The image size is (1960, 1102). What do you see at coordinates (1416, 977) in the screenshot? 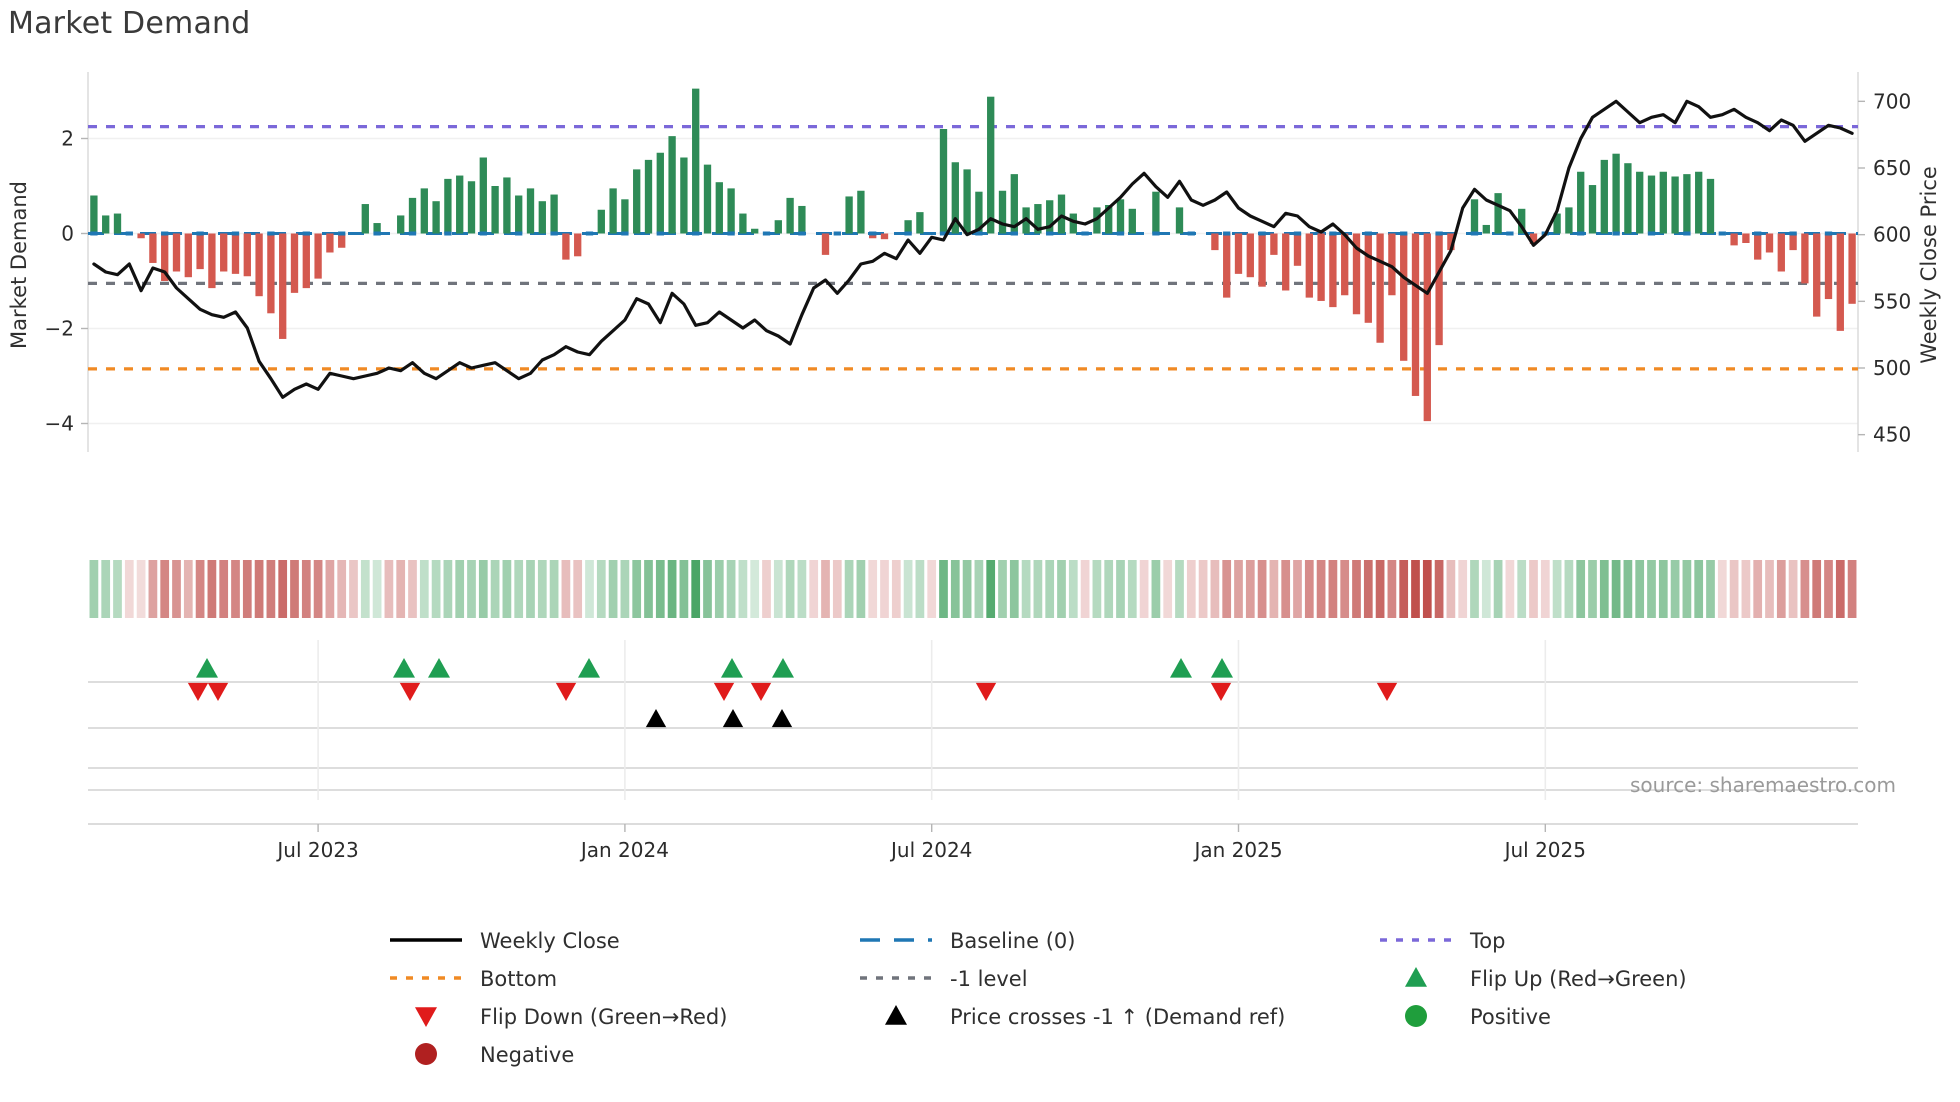
I see `triangle-up-icon` at bounding box center [1416, 977].